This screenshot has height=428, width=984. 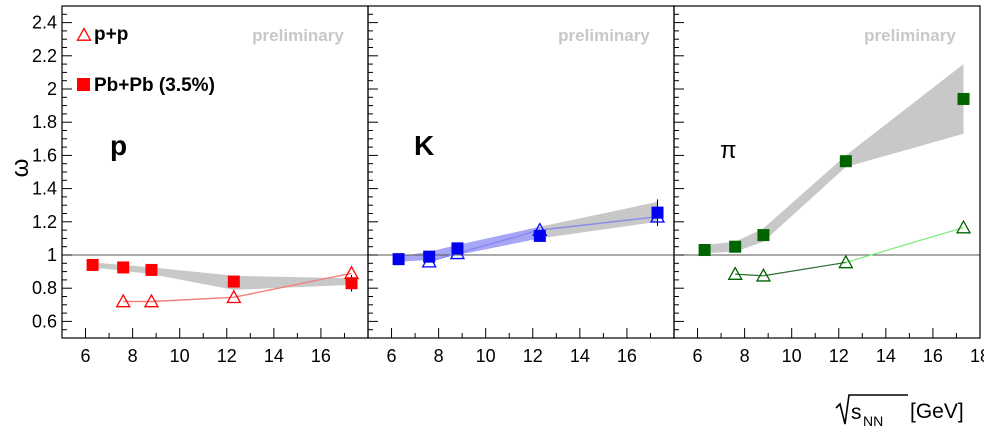 I want to click on x-tick-label: 18, so click(x=977, y=356).